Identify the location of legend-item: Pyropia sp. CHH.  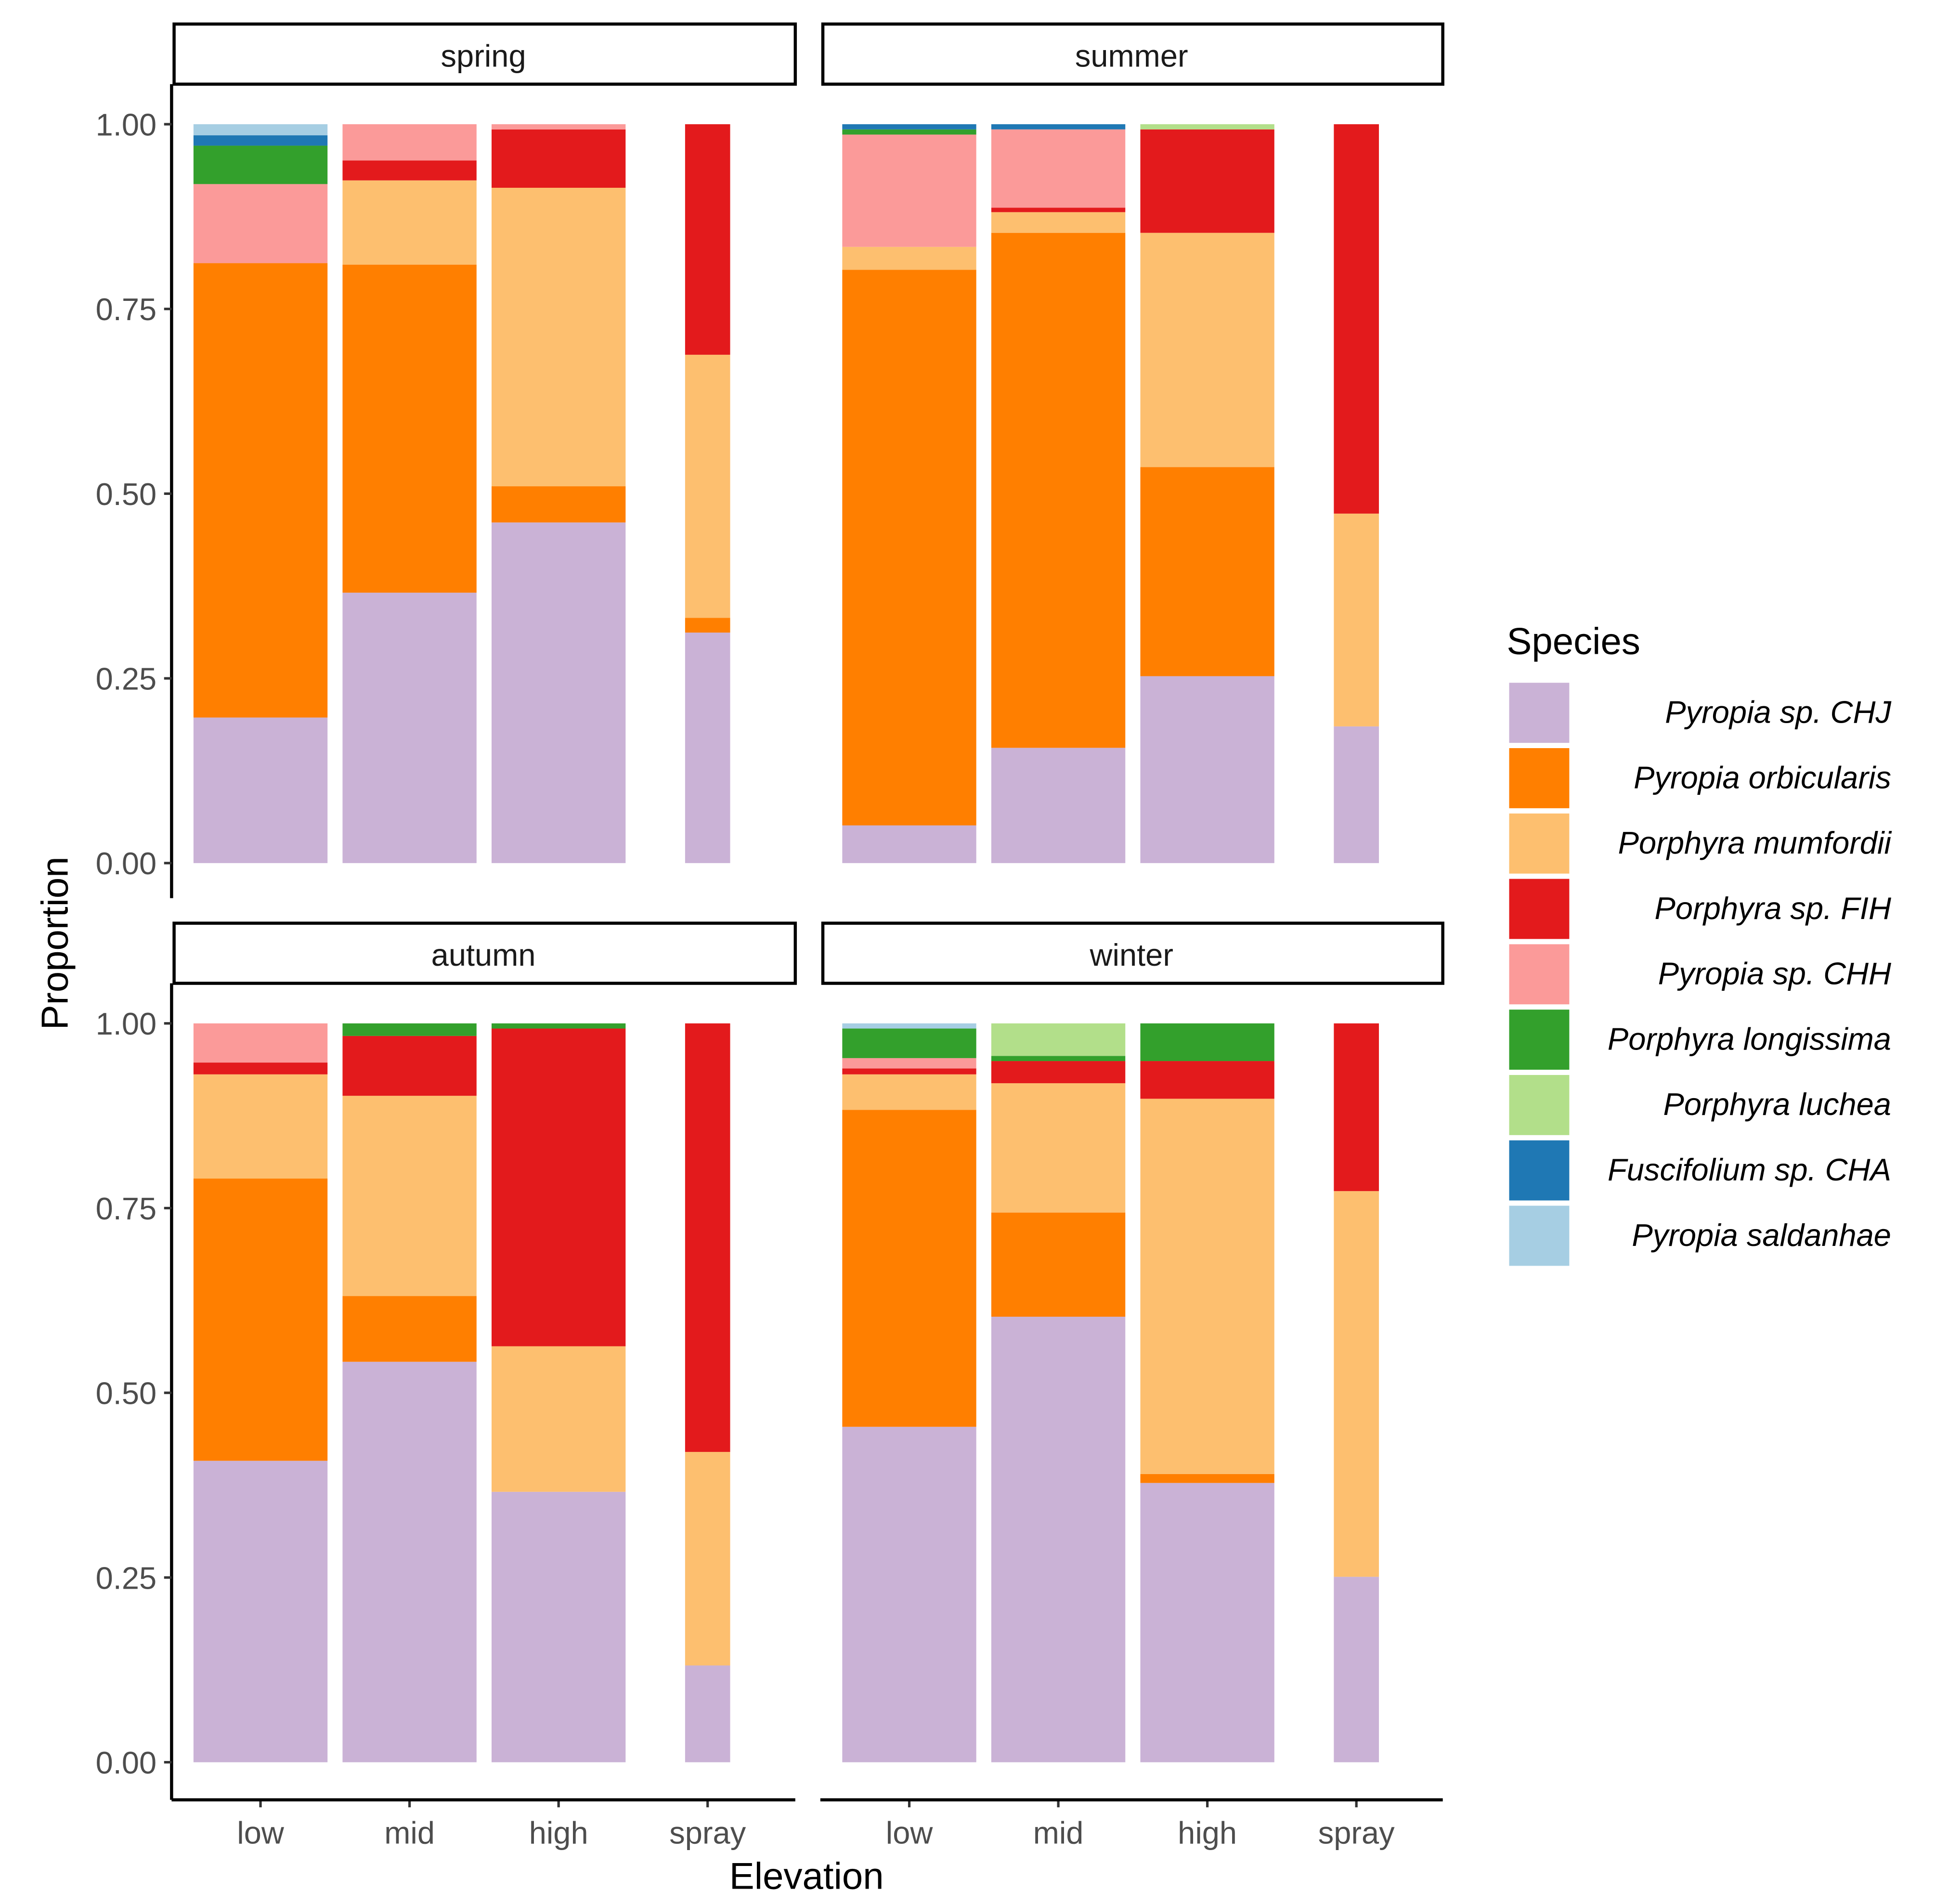
(1701, 974).